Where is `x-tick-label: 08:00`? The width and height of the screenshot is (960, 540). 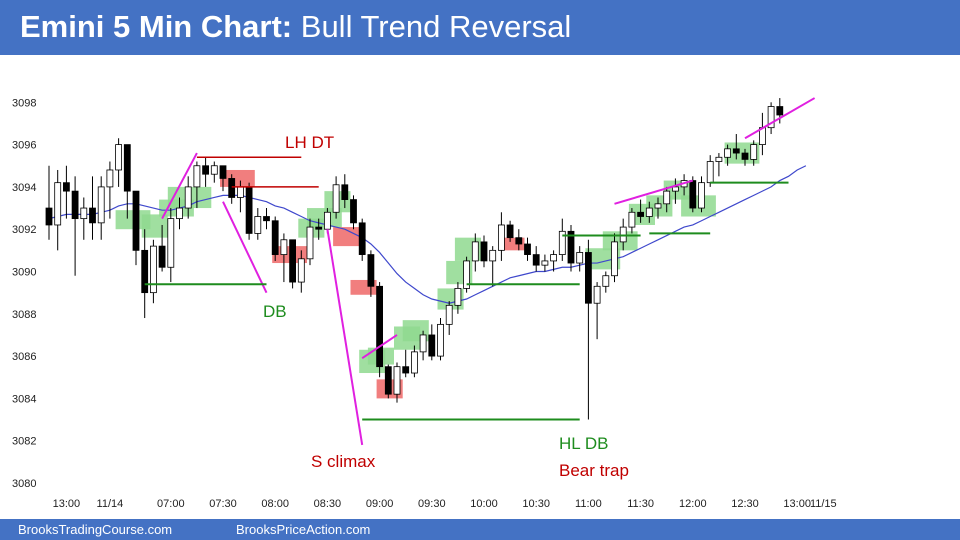
x-tick-label: 08:00 is located at coordinates (275, 504).